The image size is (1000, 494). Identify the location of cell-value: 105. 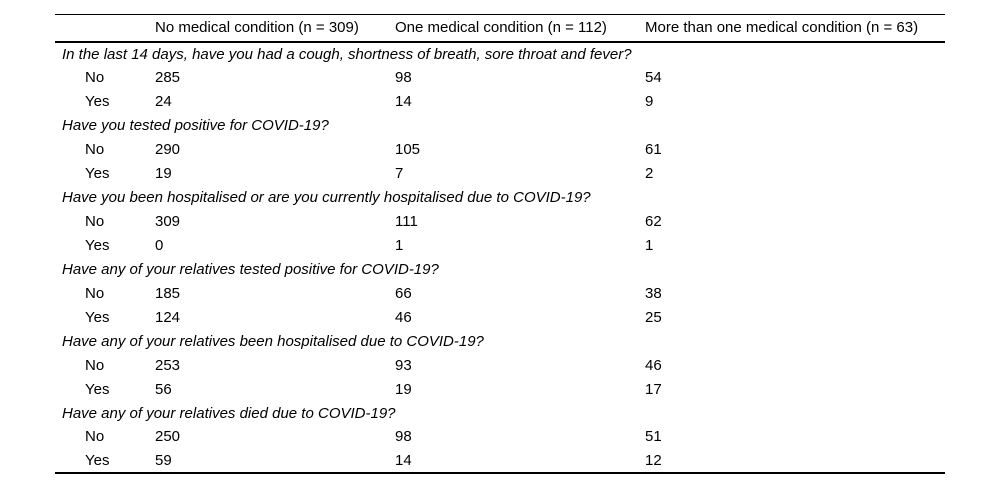
(408, 150).